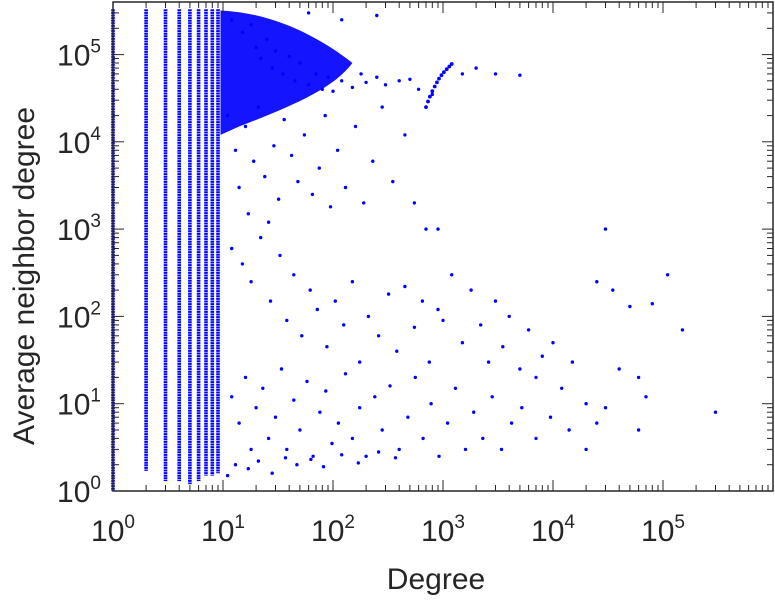 Image resolution: width=775 pixels, height=600 pixels. I want to click on x-tick-exponent: 3, so click(459, 522).